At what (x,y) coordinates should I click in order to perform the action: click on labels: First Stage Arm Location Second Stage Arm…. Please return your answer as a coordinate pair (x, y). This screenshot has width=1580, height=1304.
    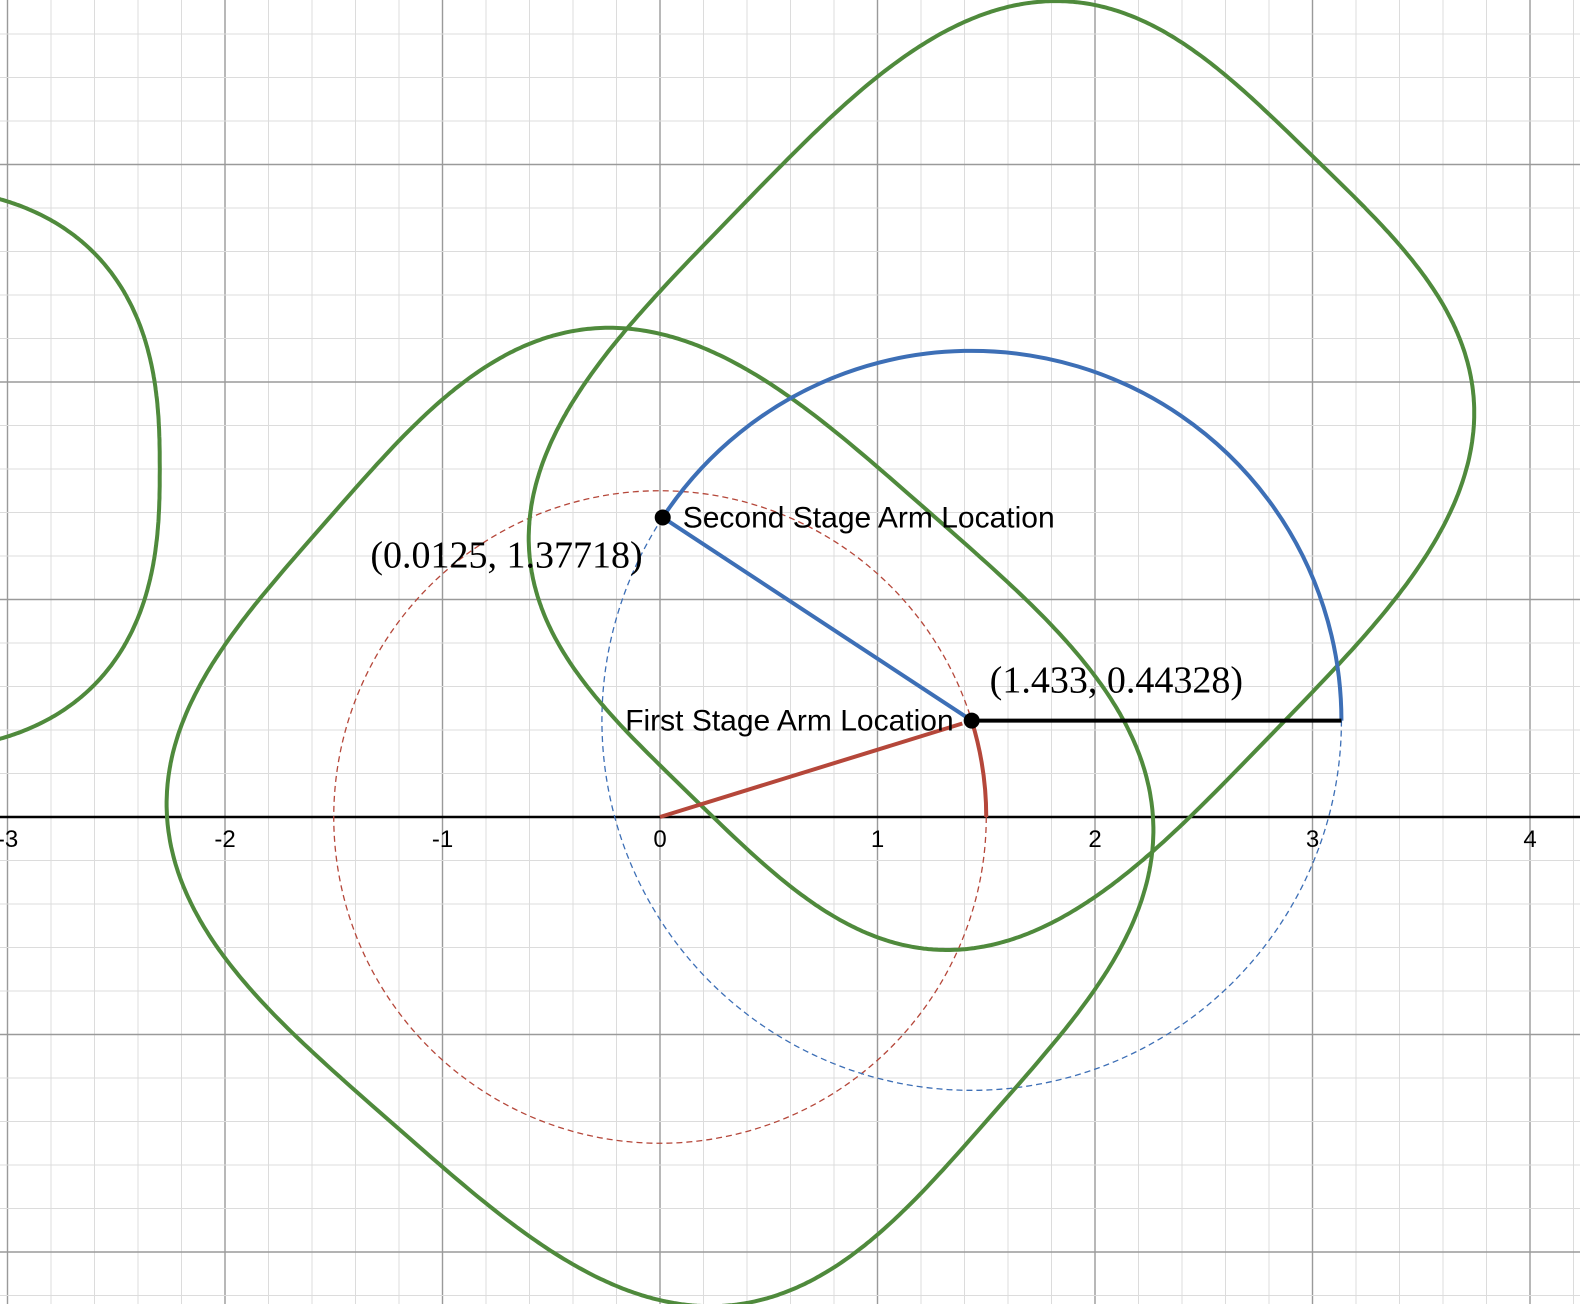
    Looking at the image, I should click on (806, 619).